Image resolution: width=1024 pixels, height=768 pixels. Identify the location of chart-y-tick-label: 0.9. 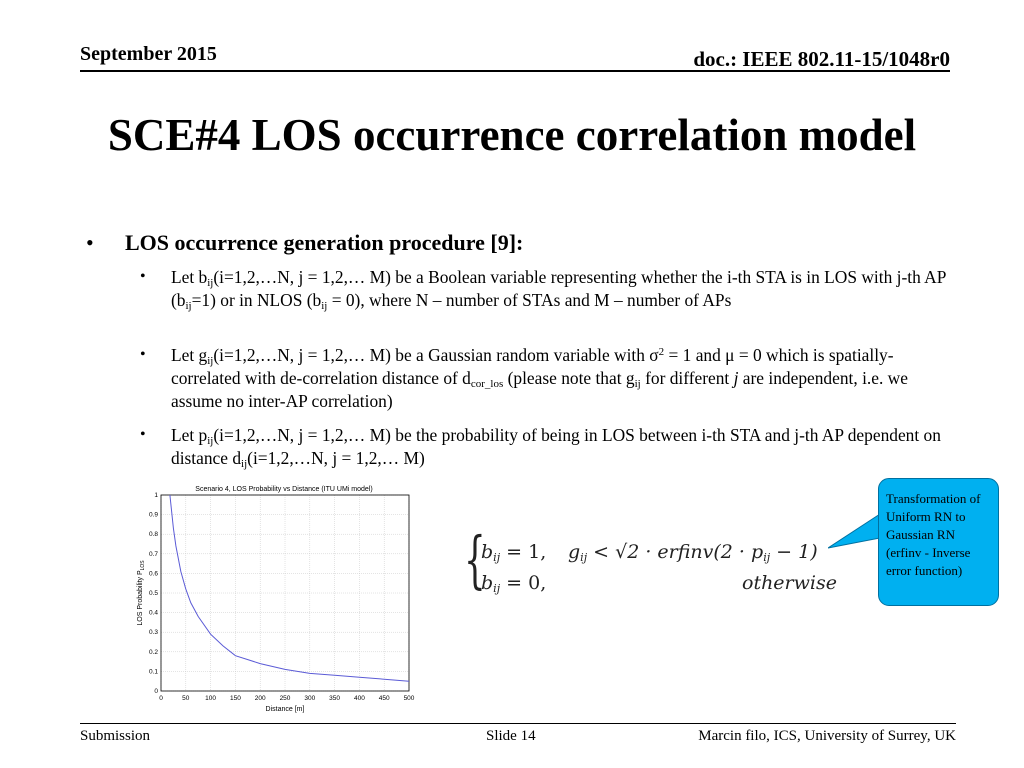
(153, 515).